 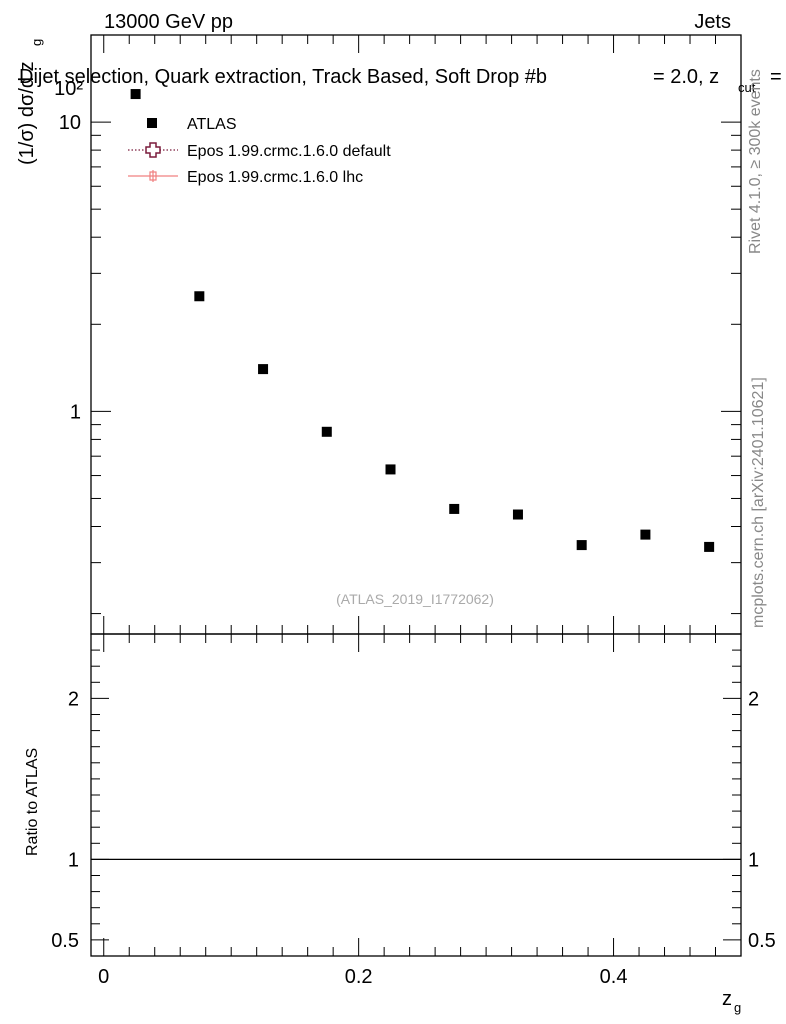 I want to click on rivet-version-label: Rivet 4.1.0, ≥ 300k events, so click(x=755, y=161).